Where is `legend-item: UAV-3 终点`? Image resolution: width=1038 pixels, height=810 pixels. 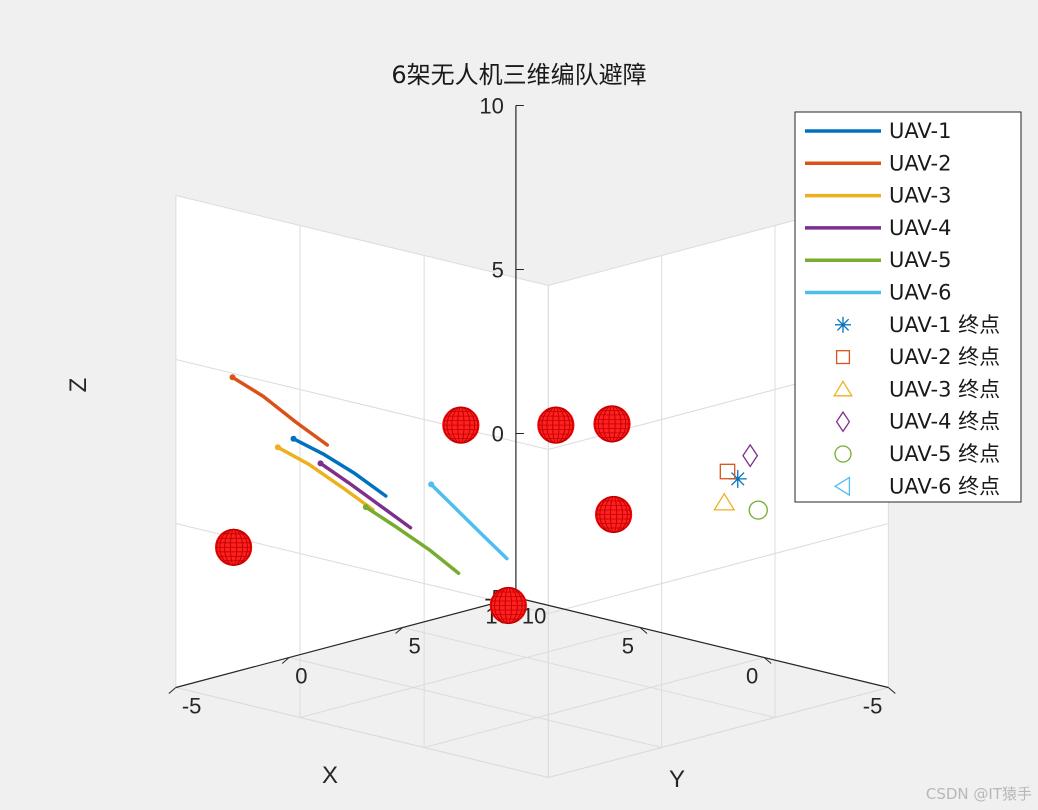
legend-item: UAV-3 终点 is located at coordinates (916, 389).